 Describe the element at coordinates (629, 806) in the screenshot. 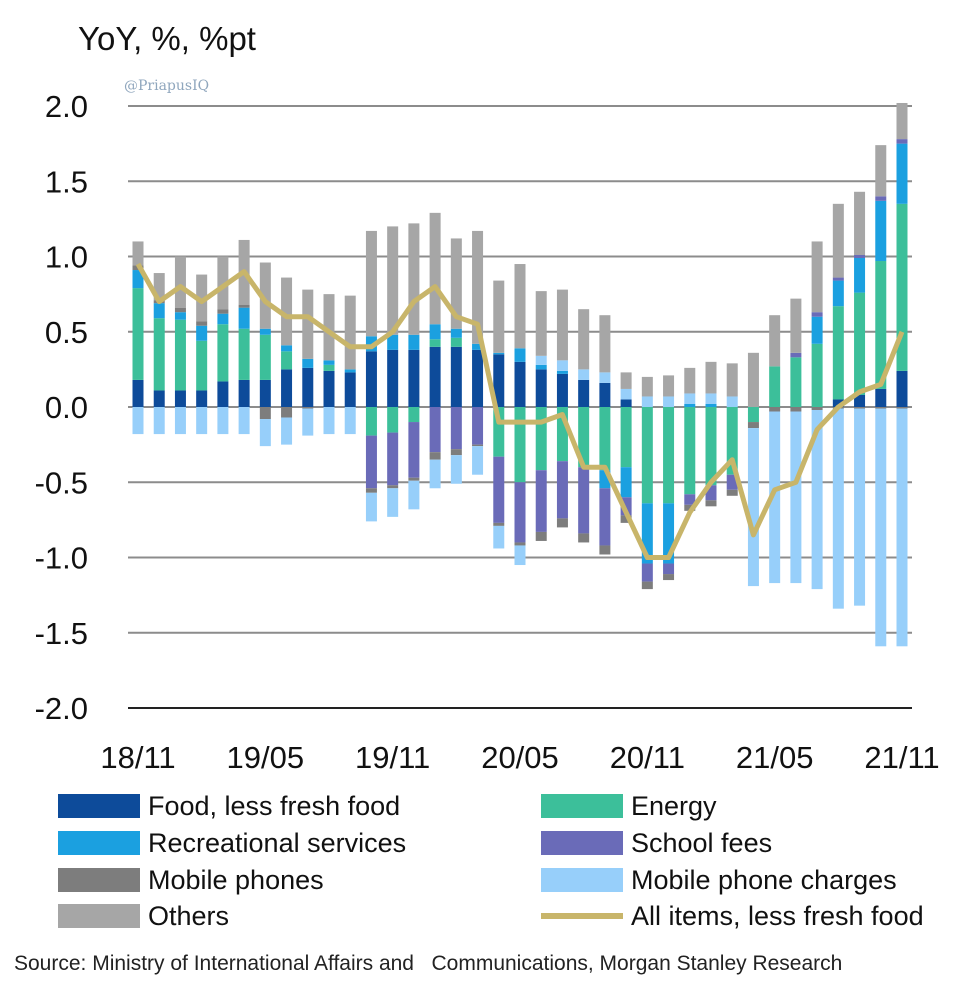

I see `legend-item-energy: Energy` at that location.